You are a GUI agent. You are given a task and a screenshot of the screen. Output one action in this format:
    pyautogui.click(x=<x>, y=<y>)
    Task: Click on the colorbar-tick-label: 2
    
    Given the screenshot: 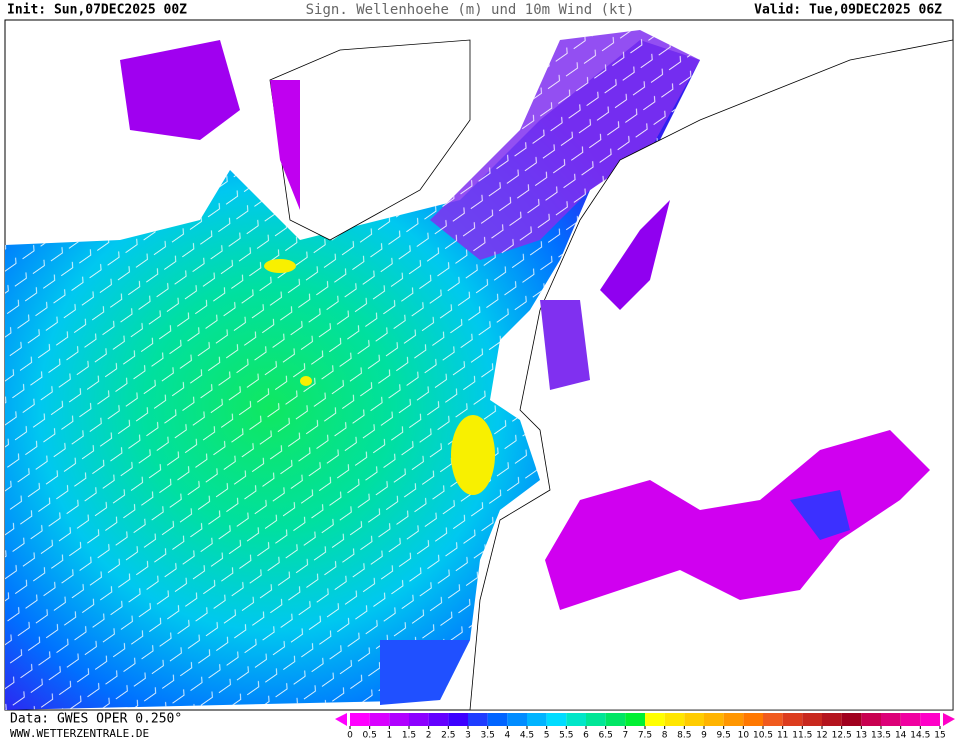 What is the action you would take?
    pyautogui.click(x=429, y=736)
    